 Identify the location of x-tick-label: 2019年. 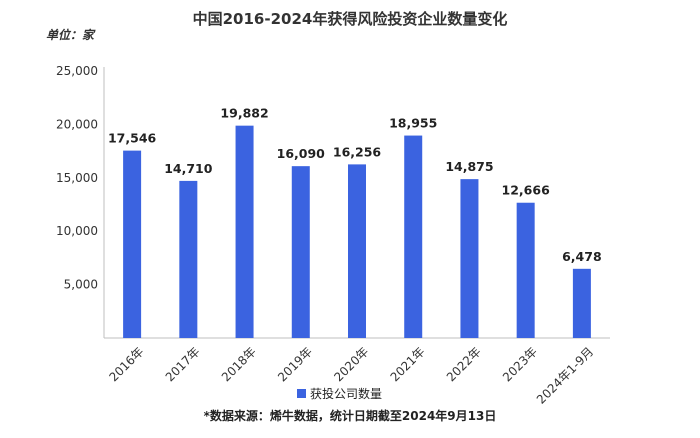
(295, 364).